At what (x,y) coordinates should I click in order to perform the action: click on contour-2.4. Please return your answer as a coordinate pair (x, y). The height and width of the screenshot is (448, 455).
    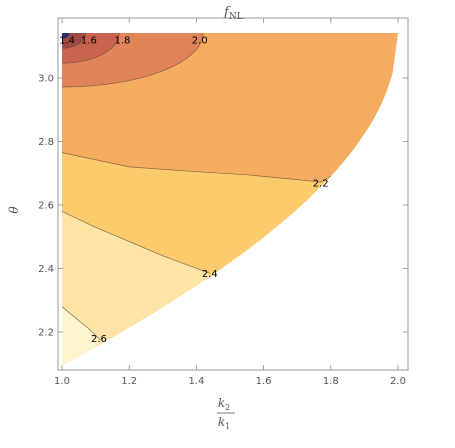
    Looking at the image, I should click on (135, 242).